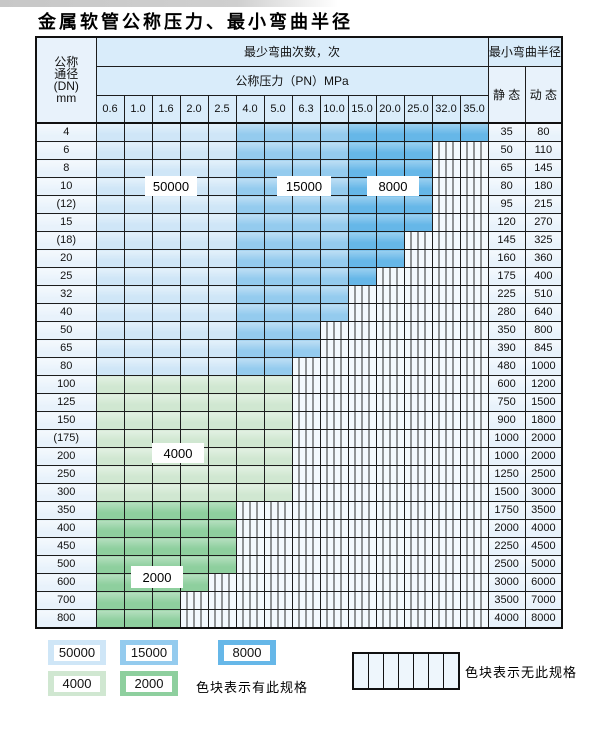  I want to click on static-radius-cell: 1000, so click(506, 456).